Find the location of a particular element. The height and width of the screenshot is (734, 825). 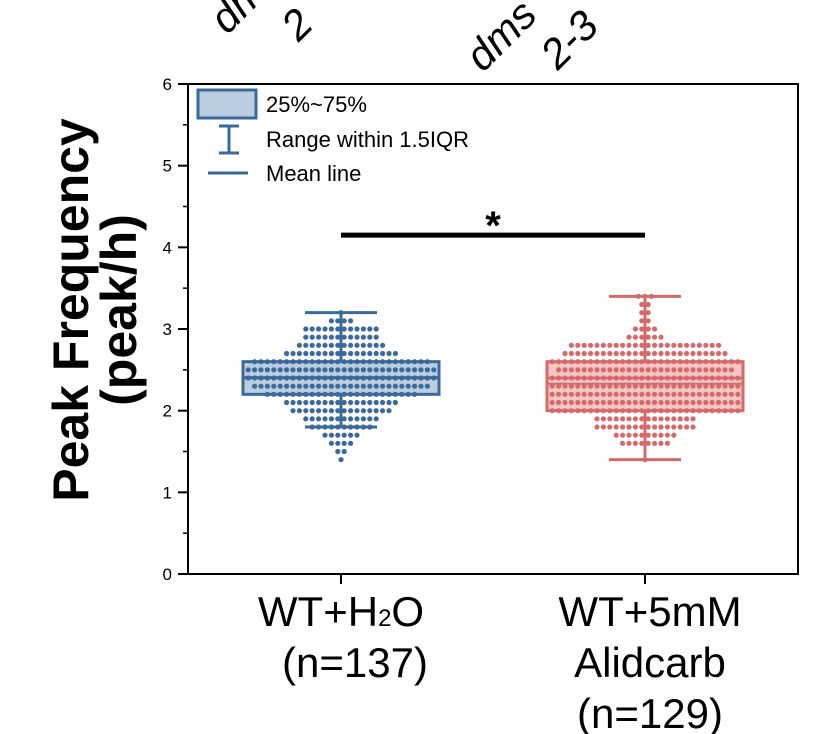

legend-item-box: 25%~75% is located at coordinates (316, 104).